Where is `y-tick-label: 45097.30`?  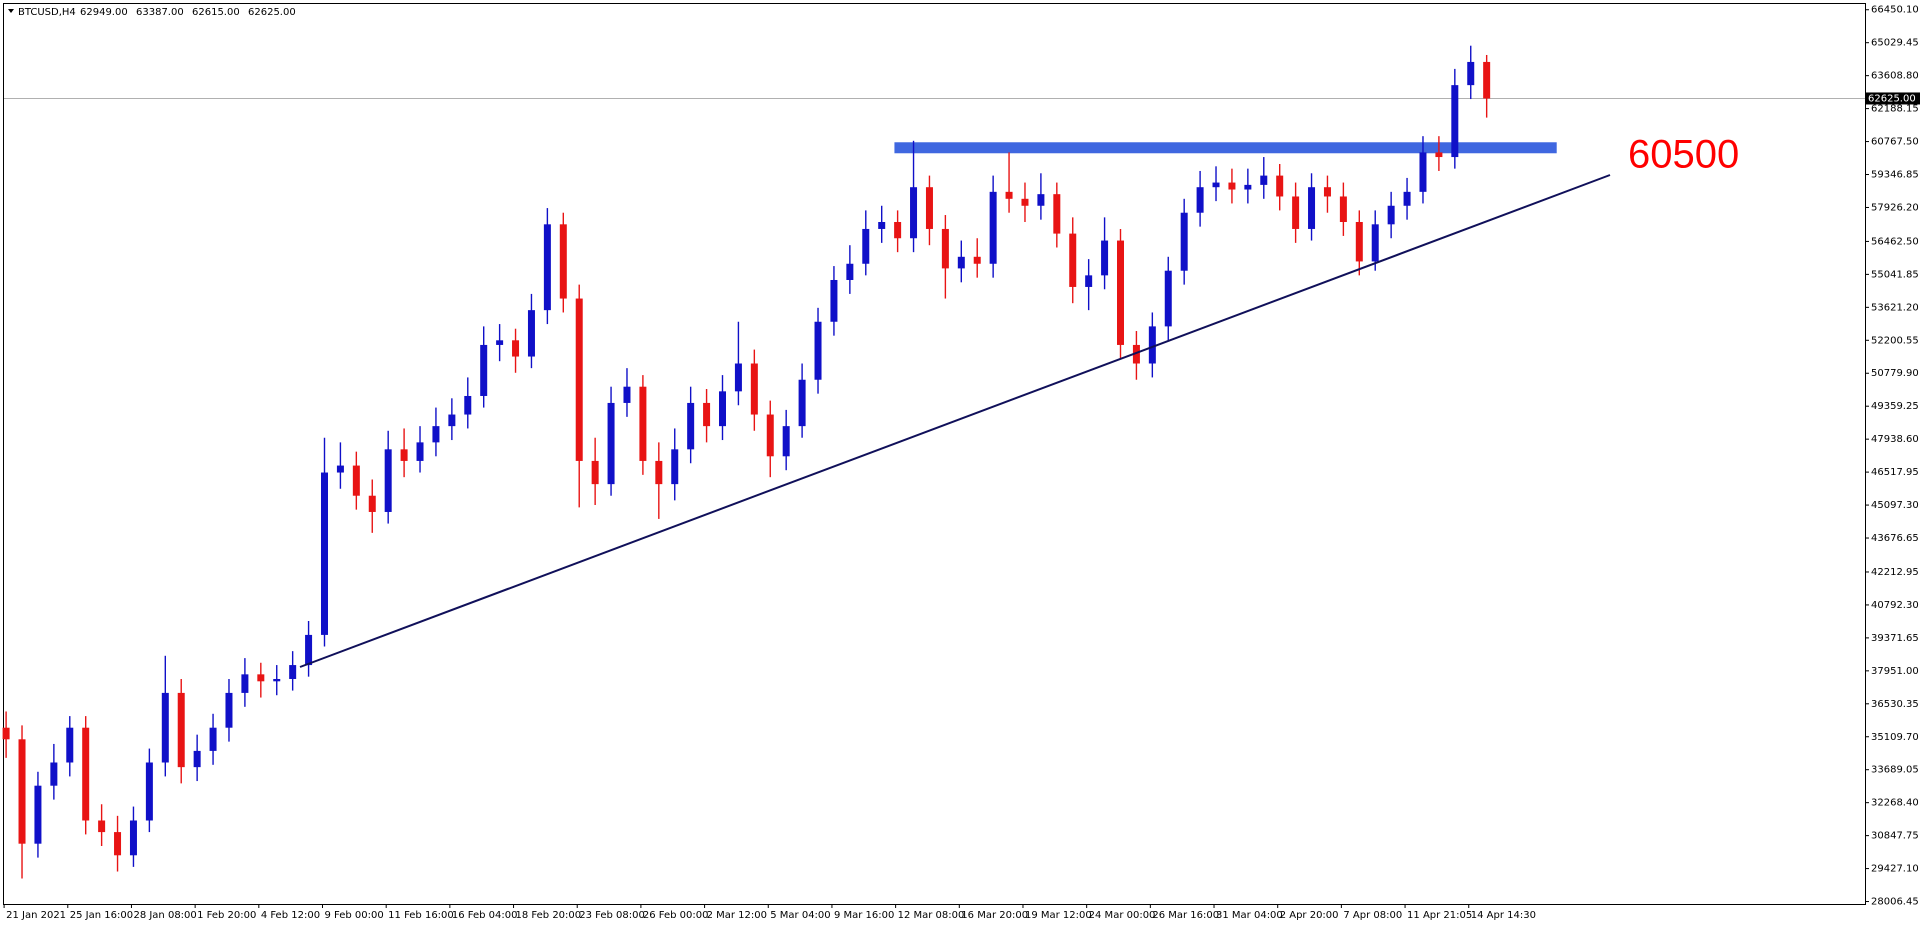 y-tick-label: 45097.30 is located at coordinates (1895, 505).